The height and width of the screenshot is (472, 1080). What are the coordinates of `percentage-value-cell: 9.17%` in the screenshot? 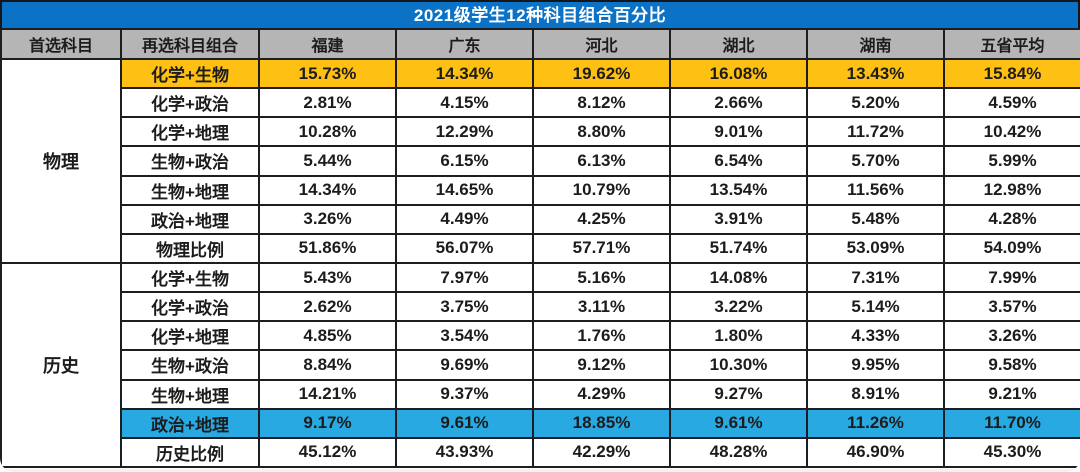 It's located at (327, 423).